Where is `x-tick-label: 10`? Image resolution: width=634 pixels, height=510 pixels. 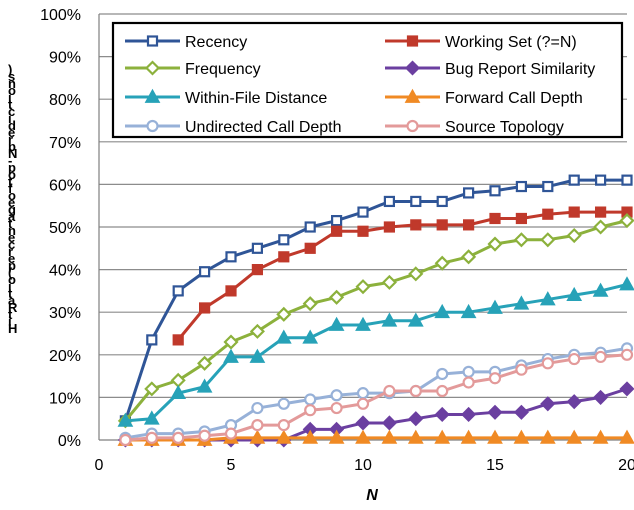
x-tick-label: 10 is located at coordinates (363, 465).